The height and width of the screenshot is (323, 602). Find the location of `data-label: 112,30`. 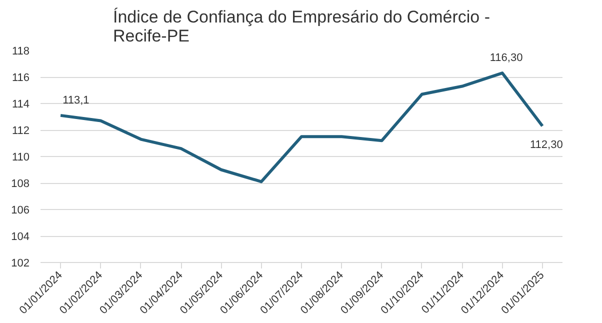

data-label: 112,30 is located at coordinates (546, 145).